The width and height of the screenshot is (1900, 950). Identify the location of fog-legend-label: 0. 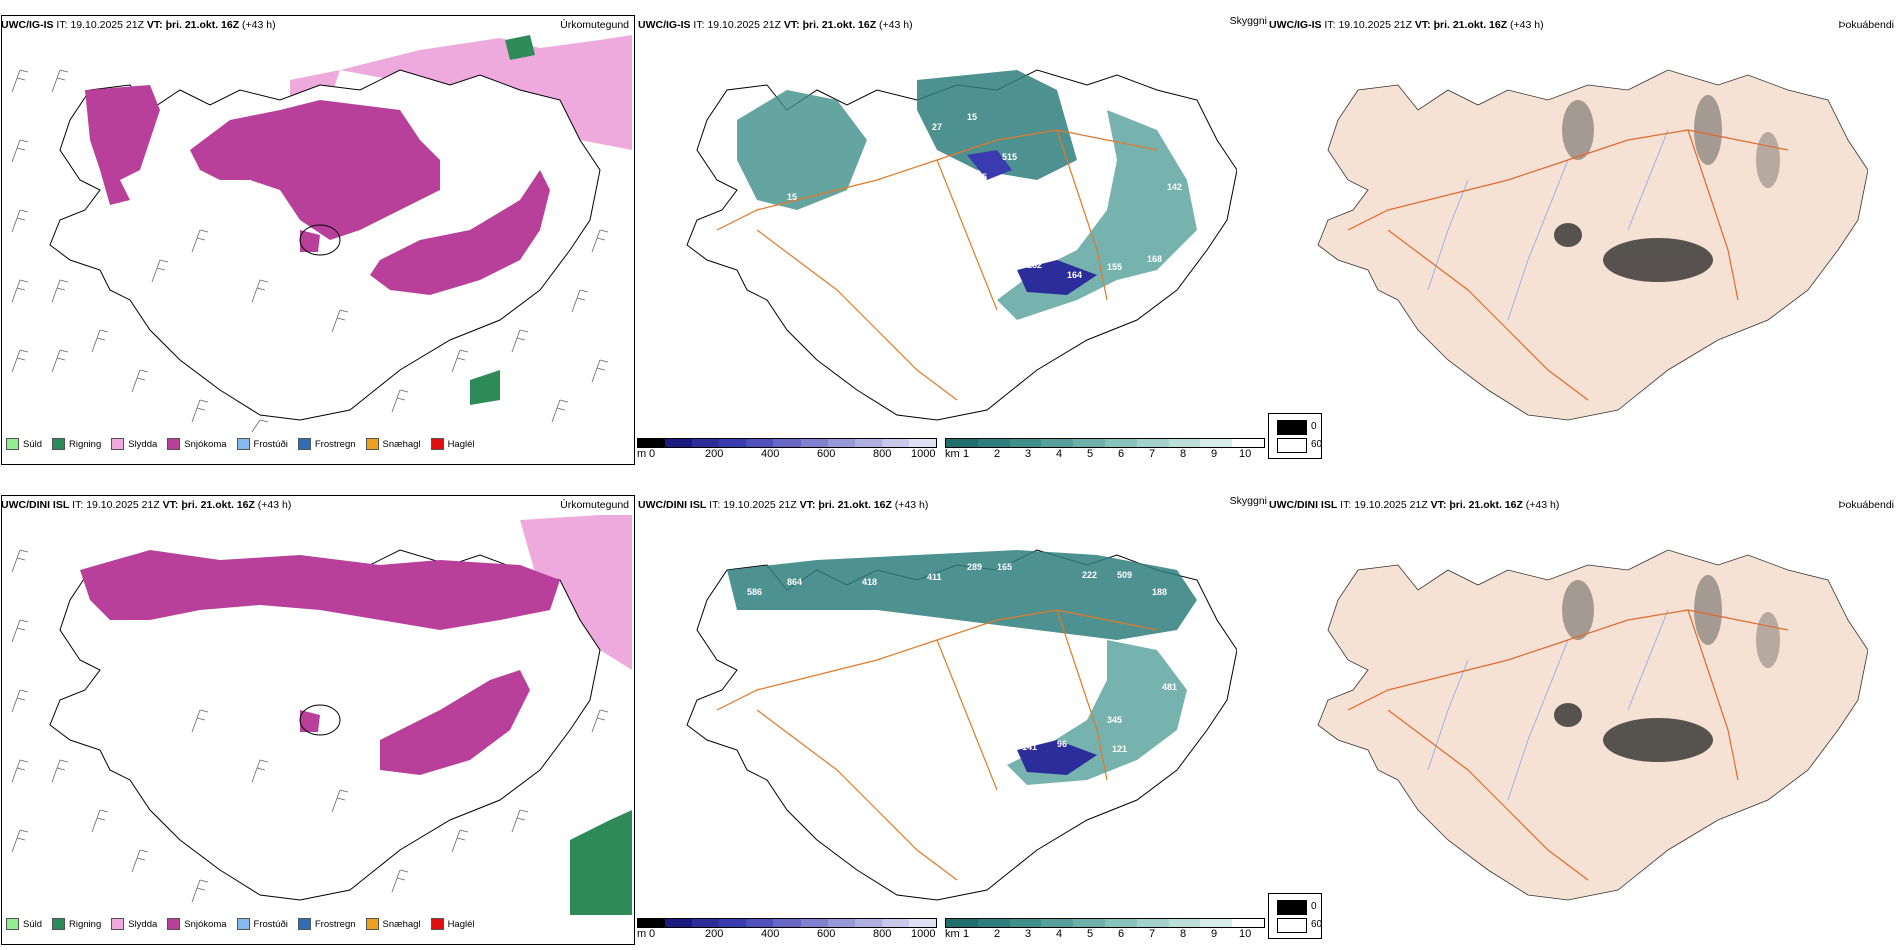
(1314, 906).